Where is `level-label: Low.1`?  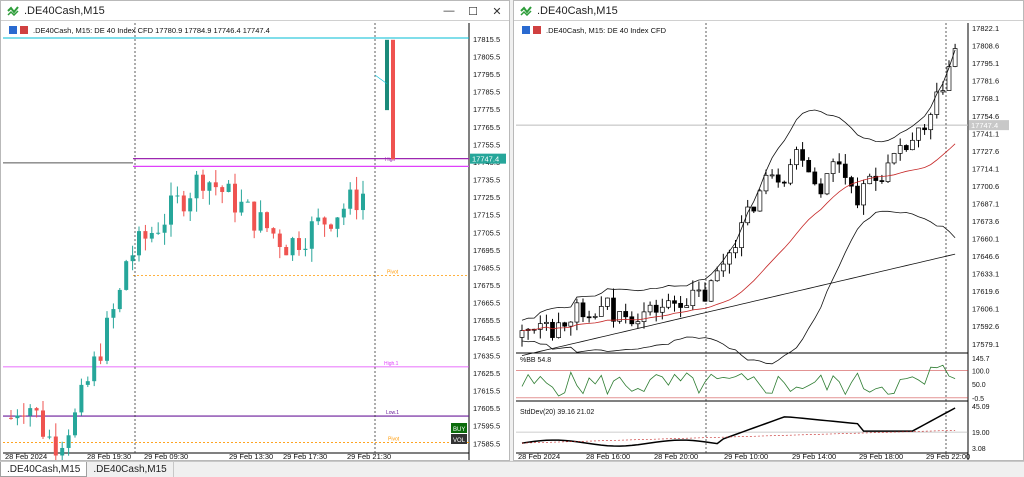
level-label: Low.1 is located at coordinates (392, 413).